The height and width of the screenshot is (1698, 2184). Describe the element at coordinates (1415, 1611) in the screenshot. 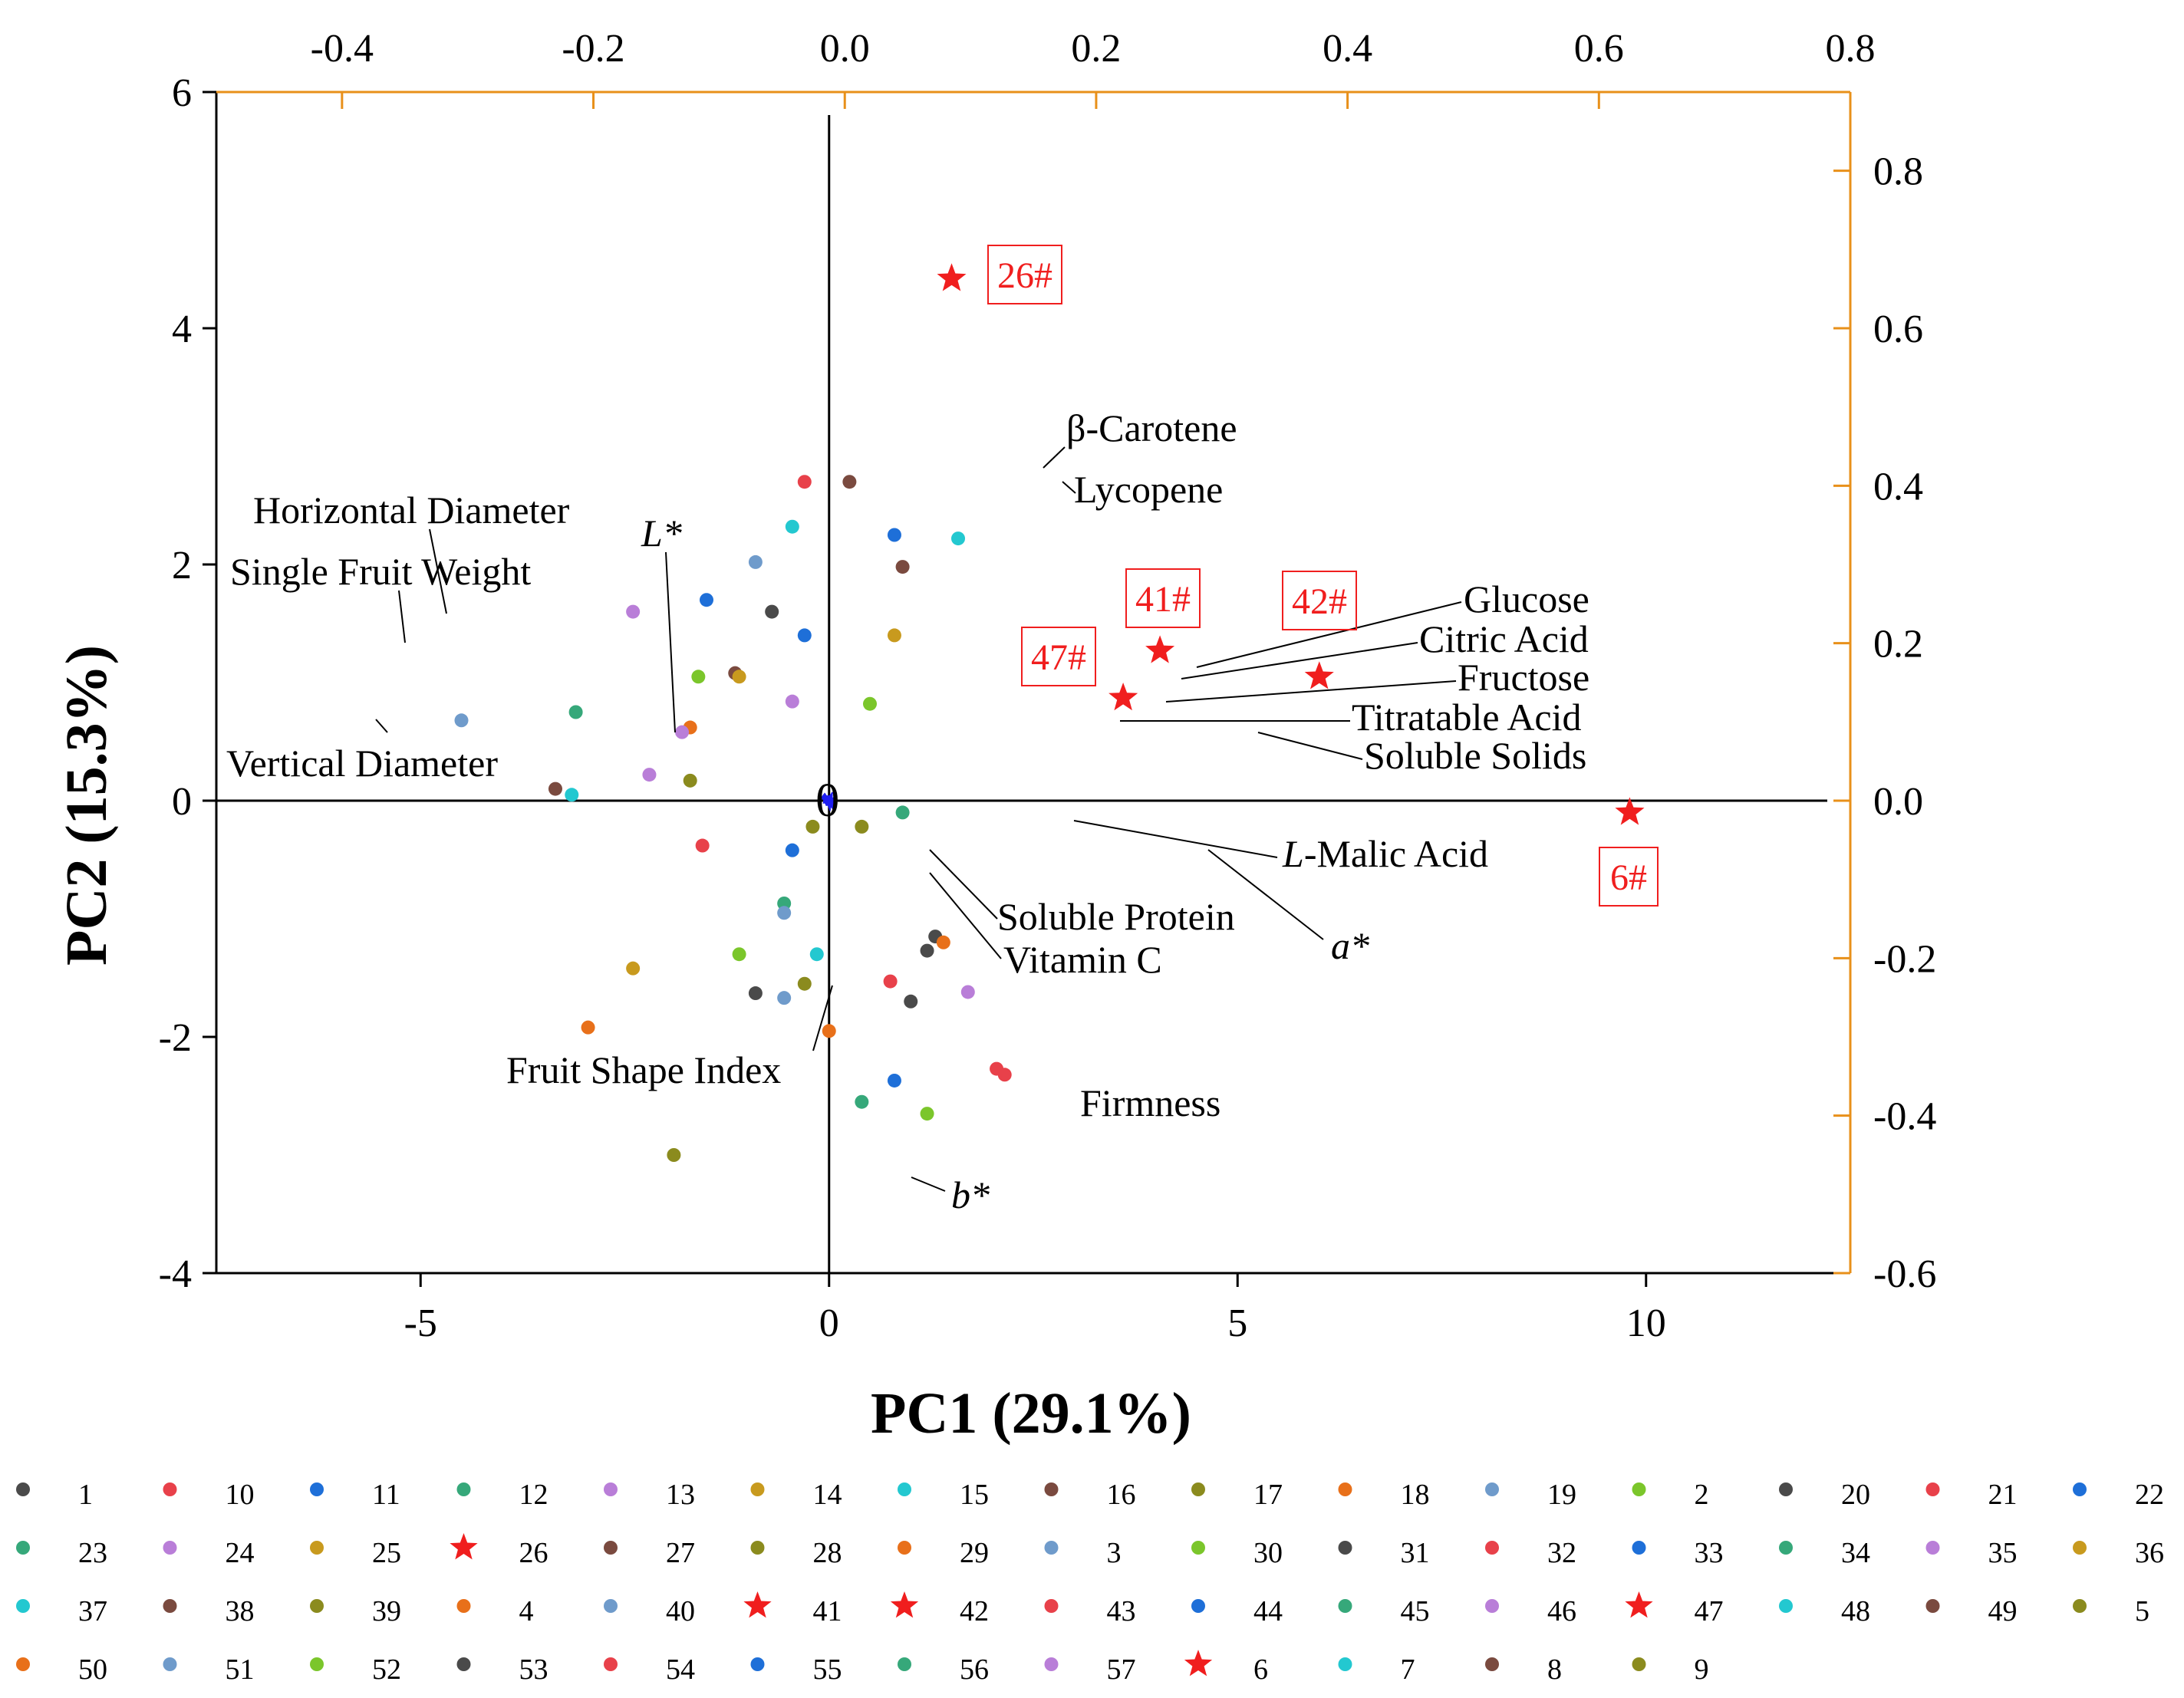

I see `legend-label: 45` at that location.